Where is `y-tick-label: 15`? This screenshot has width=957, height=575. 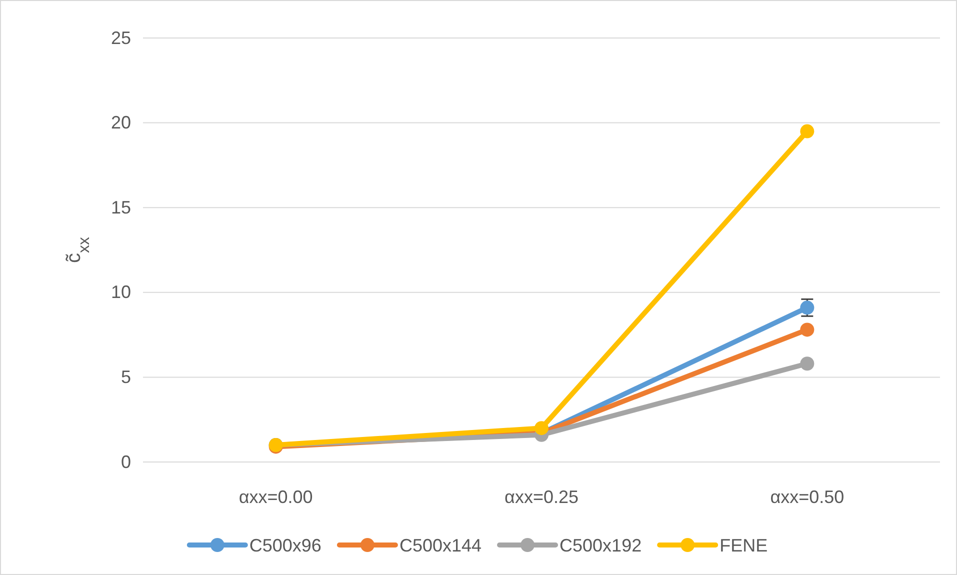
y-tick-label: 15 is located at coordinates (120, 207).